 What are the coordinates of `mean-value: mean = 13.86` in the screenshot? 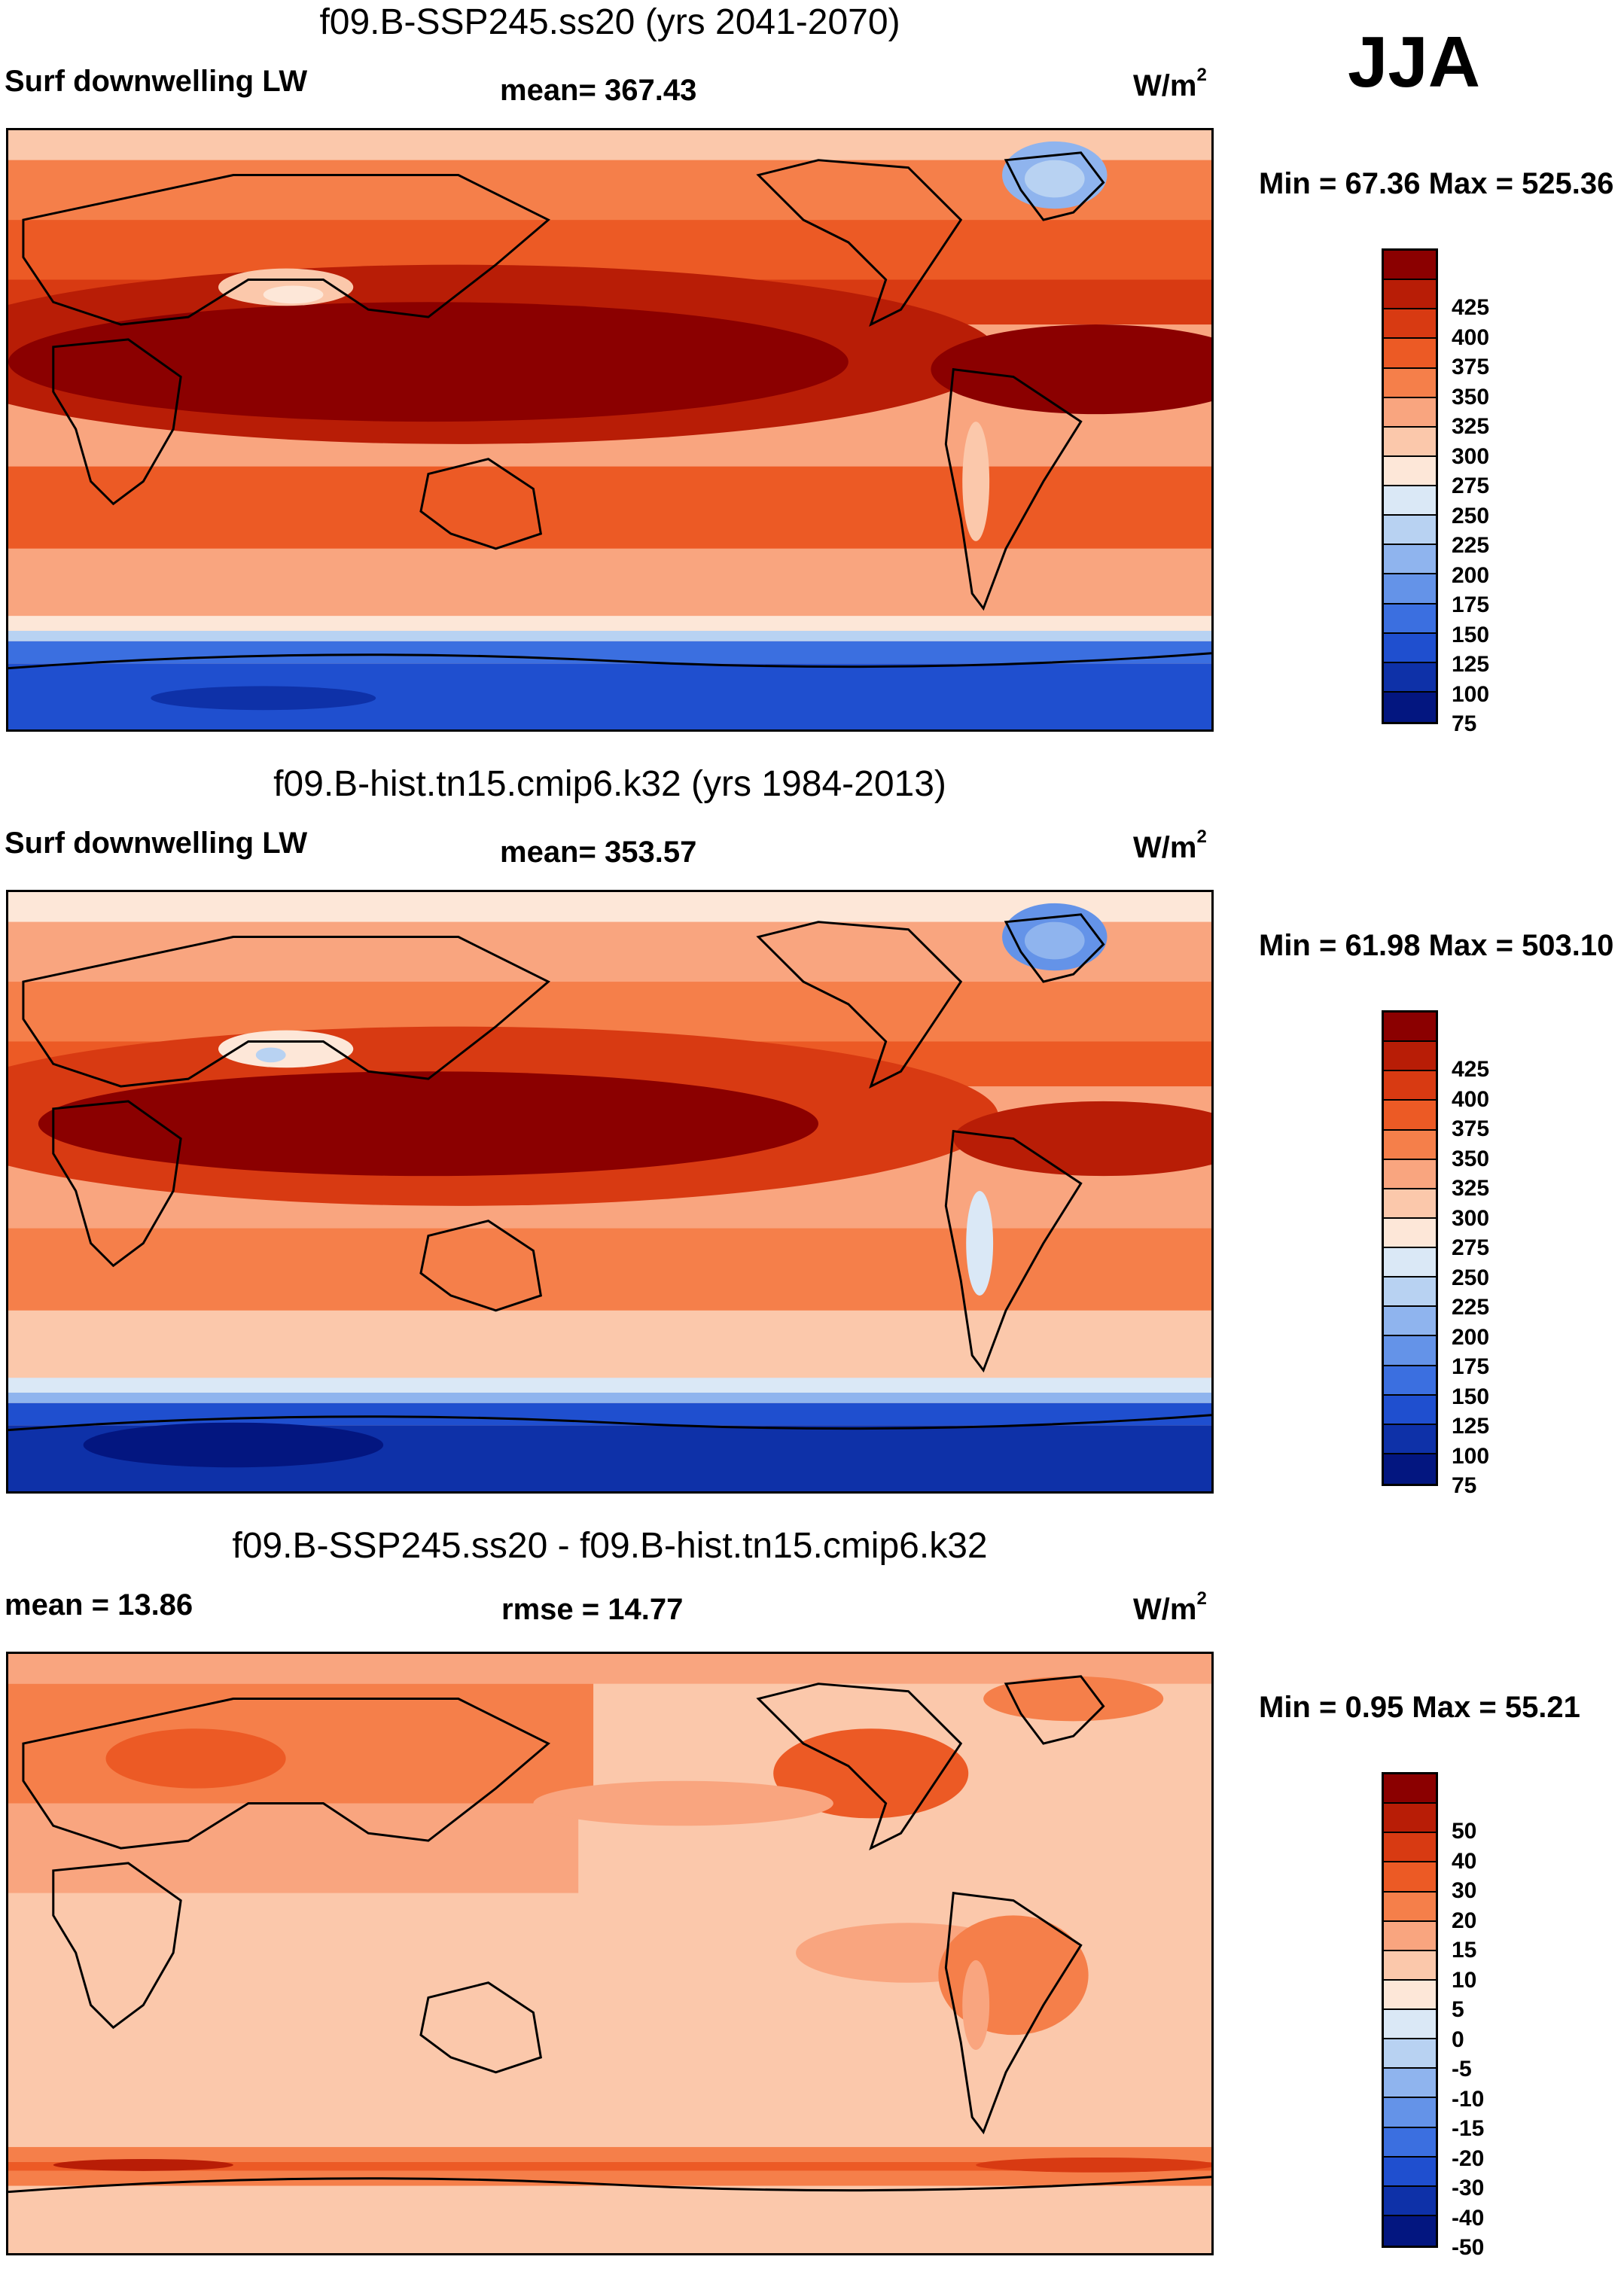 It's located at (99, 1605).